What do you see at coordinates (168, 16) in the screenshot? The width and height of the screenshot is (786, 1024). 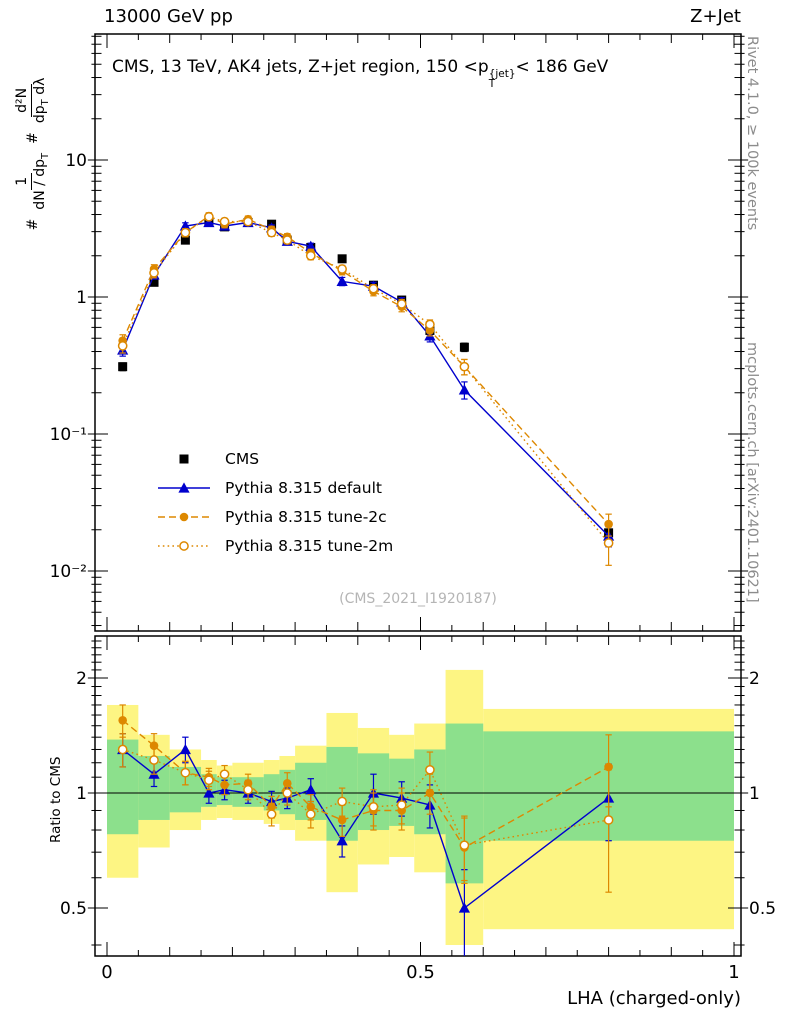 I see `beam-energy-label: 13000 GeV pp` at bounding box center [168, 16].